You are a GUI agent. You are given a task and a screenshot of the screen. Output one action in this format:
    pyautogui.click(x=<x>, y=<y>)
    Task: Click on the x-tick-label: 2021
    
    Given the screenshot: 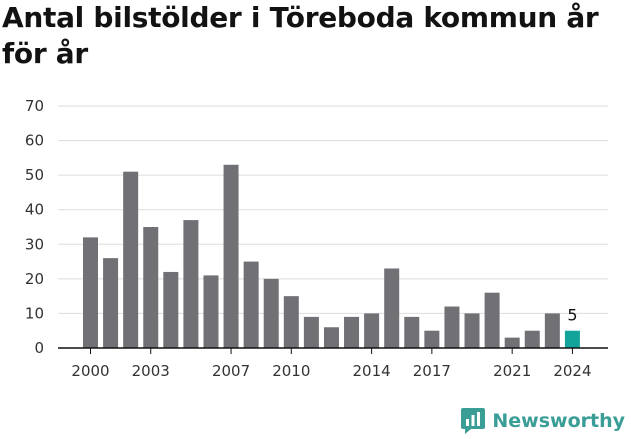 What is the action you would take?
    pyautogui.click(x=512, y=371)
    